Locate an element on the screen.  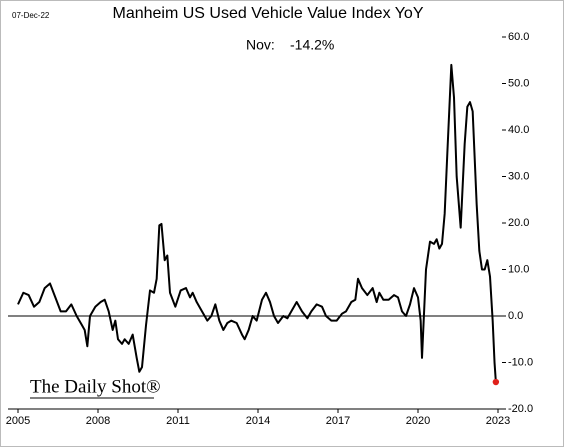
annotation-label: Nov: is located at coordinates (260, 45).